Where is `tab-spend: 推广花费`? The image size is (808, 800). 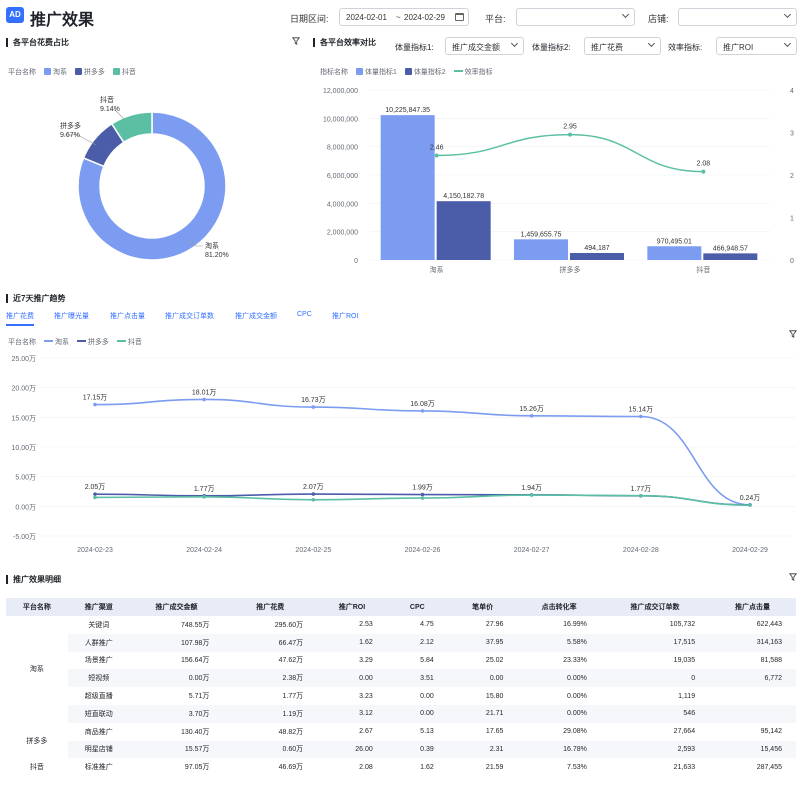
tab-spend: 推广花费 is located at coordinates (20, 318).